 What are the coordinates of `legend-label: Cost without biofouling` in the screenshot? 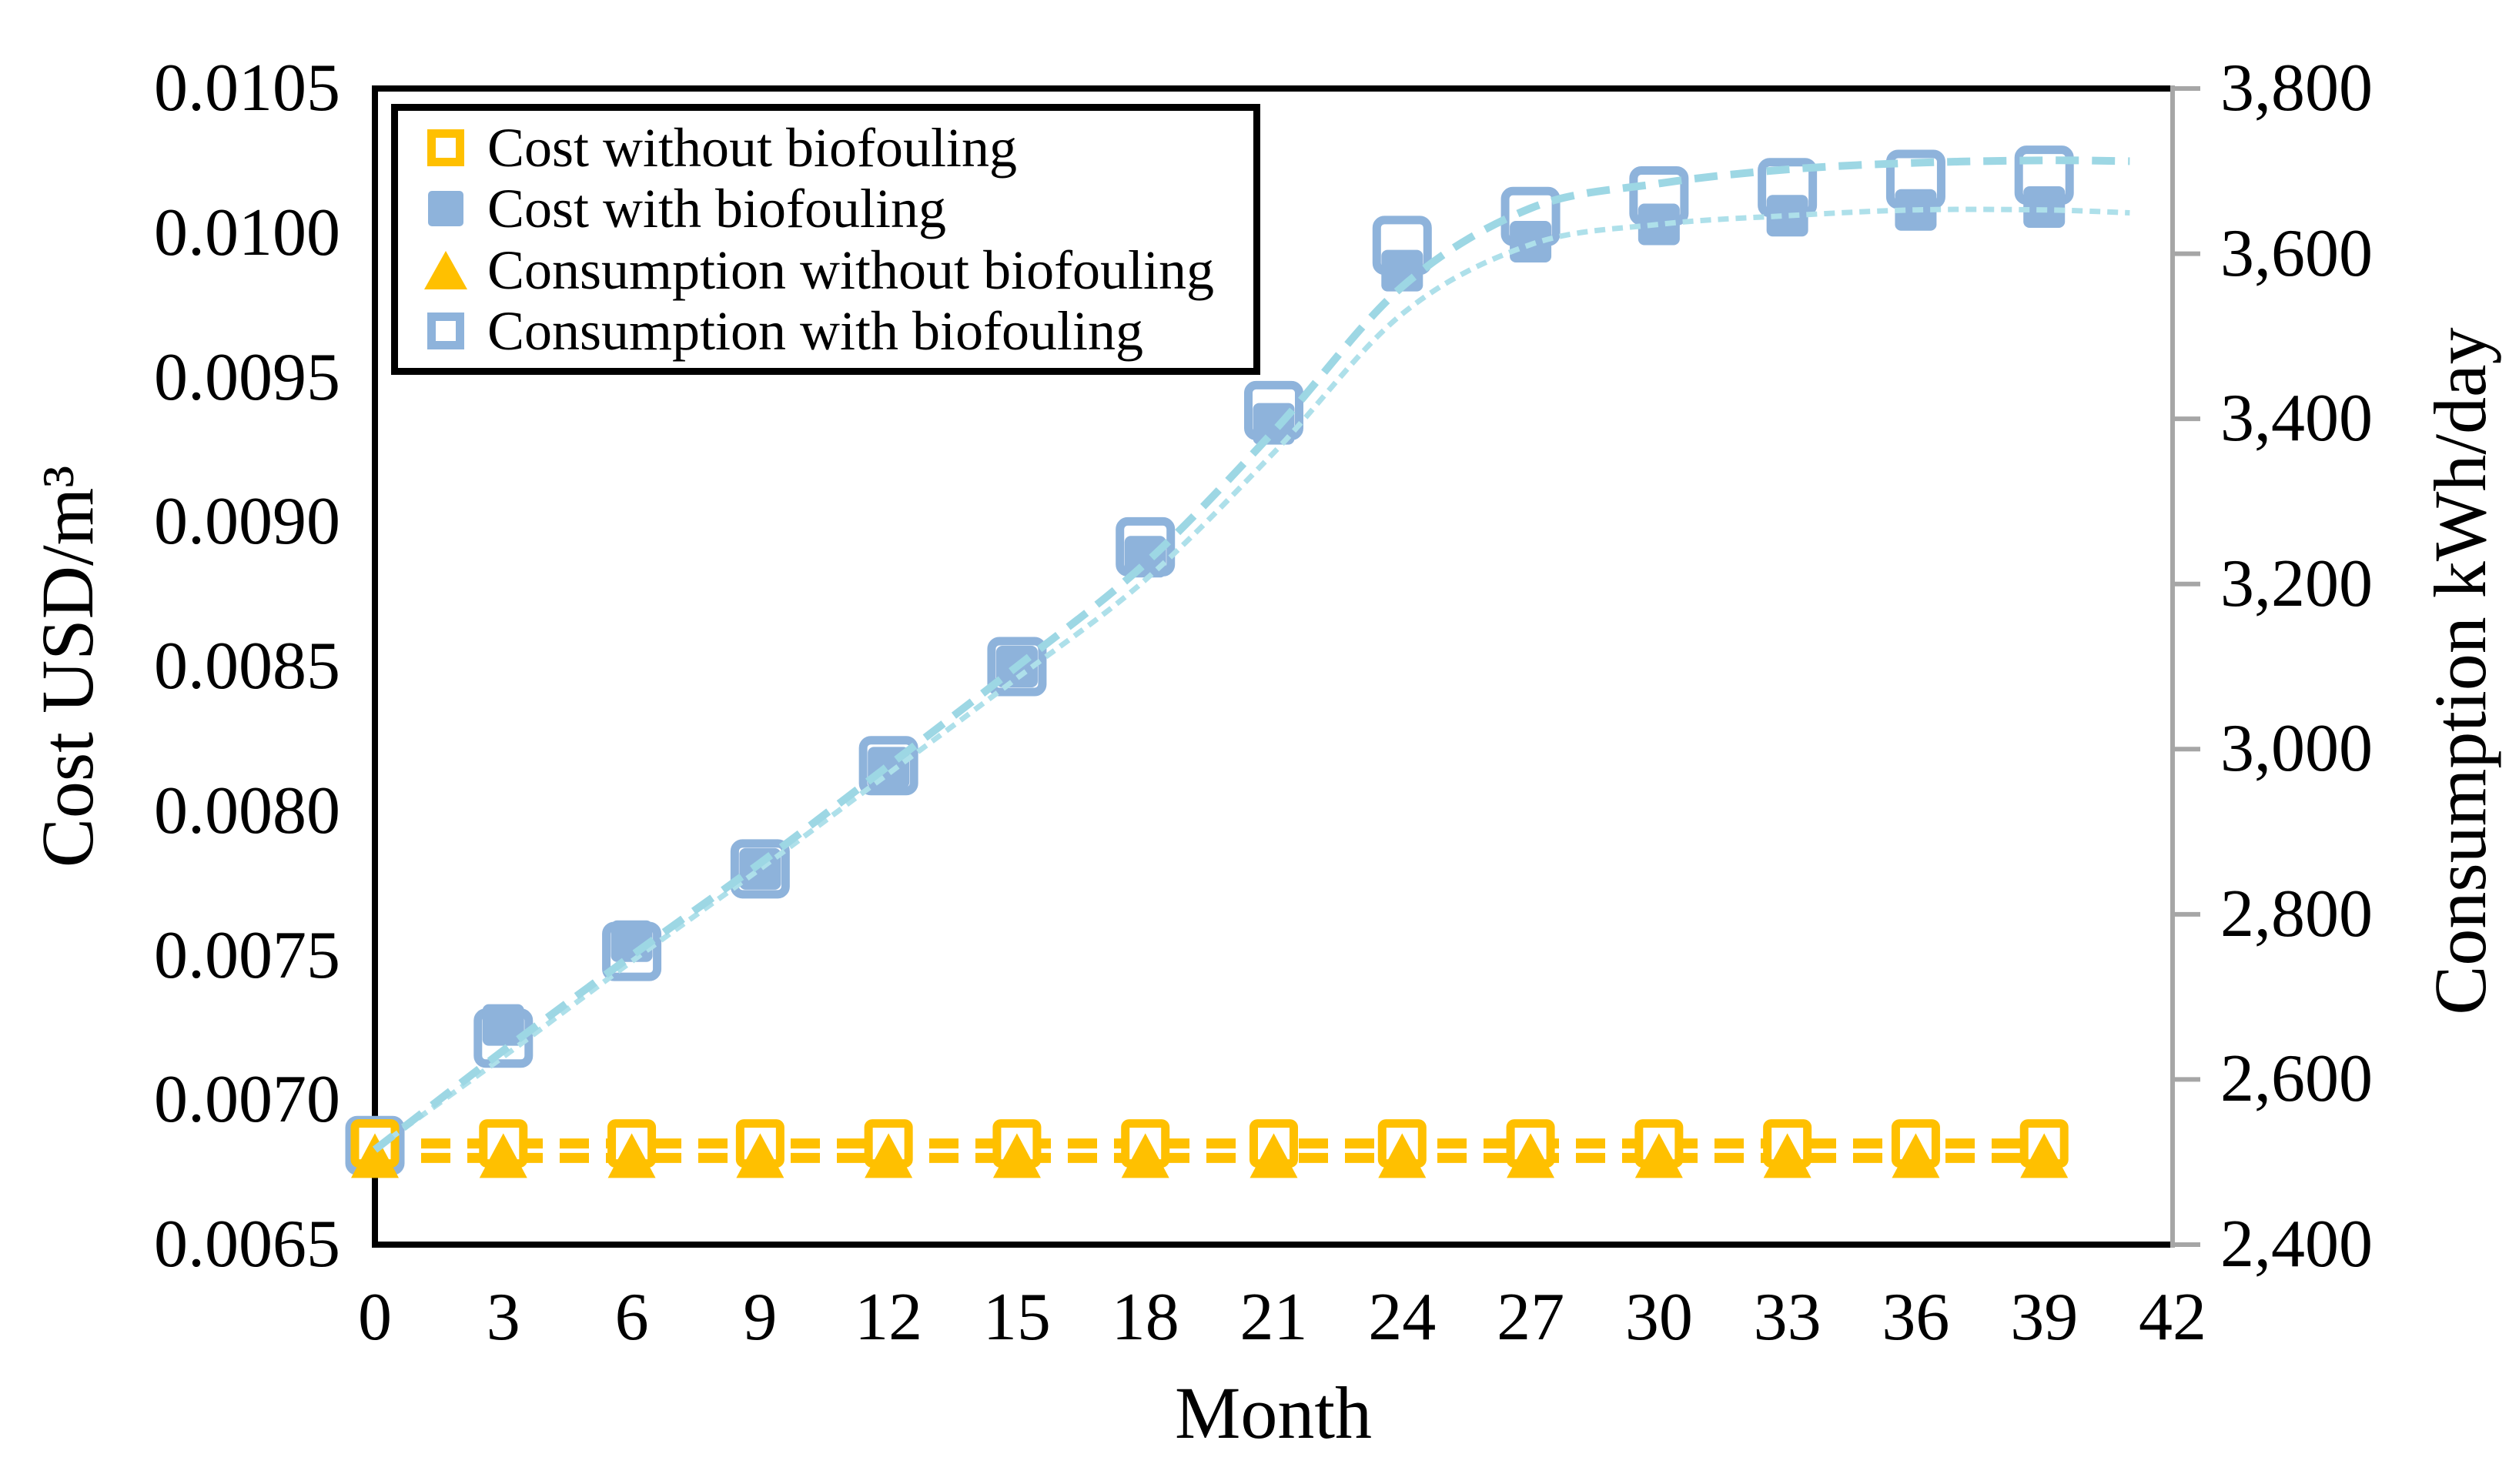 It's located at (752, 148).